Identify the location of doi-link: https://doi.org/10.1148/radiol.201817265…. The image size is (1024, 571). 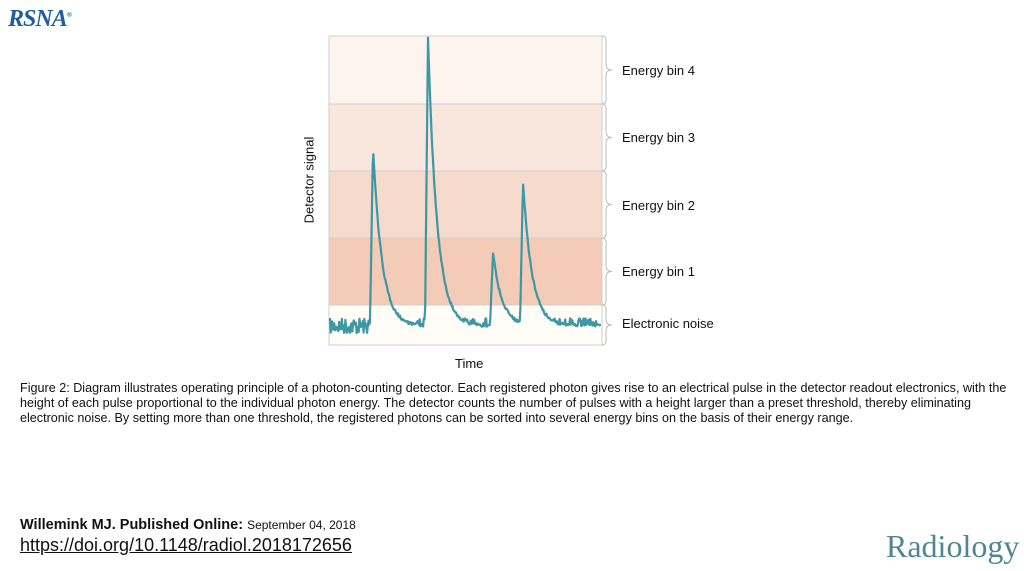
(186, 545).